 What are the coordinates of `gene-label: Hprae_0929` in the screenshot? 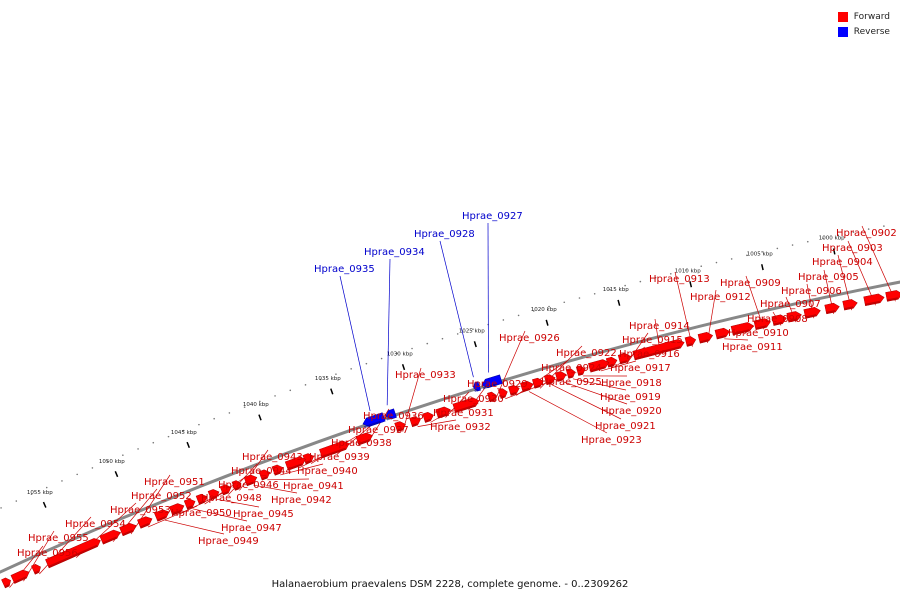 It's located at (497, 384).